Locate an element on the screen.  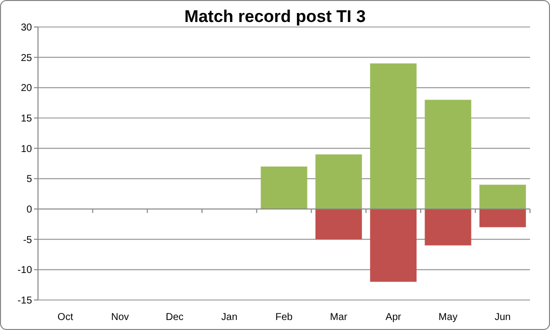
y-tick-label: 30 is located at coordinates (26, 28).